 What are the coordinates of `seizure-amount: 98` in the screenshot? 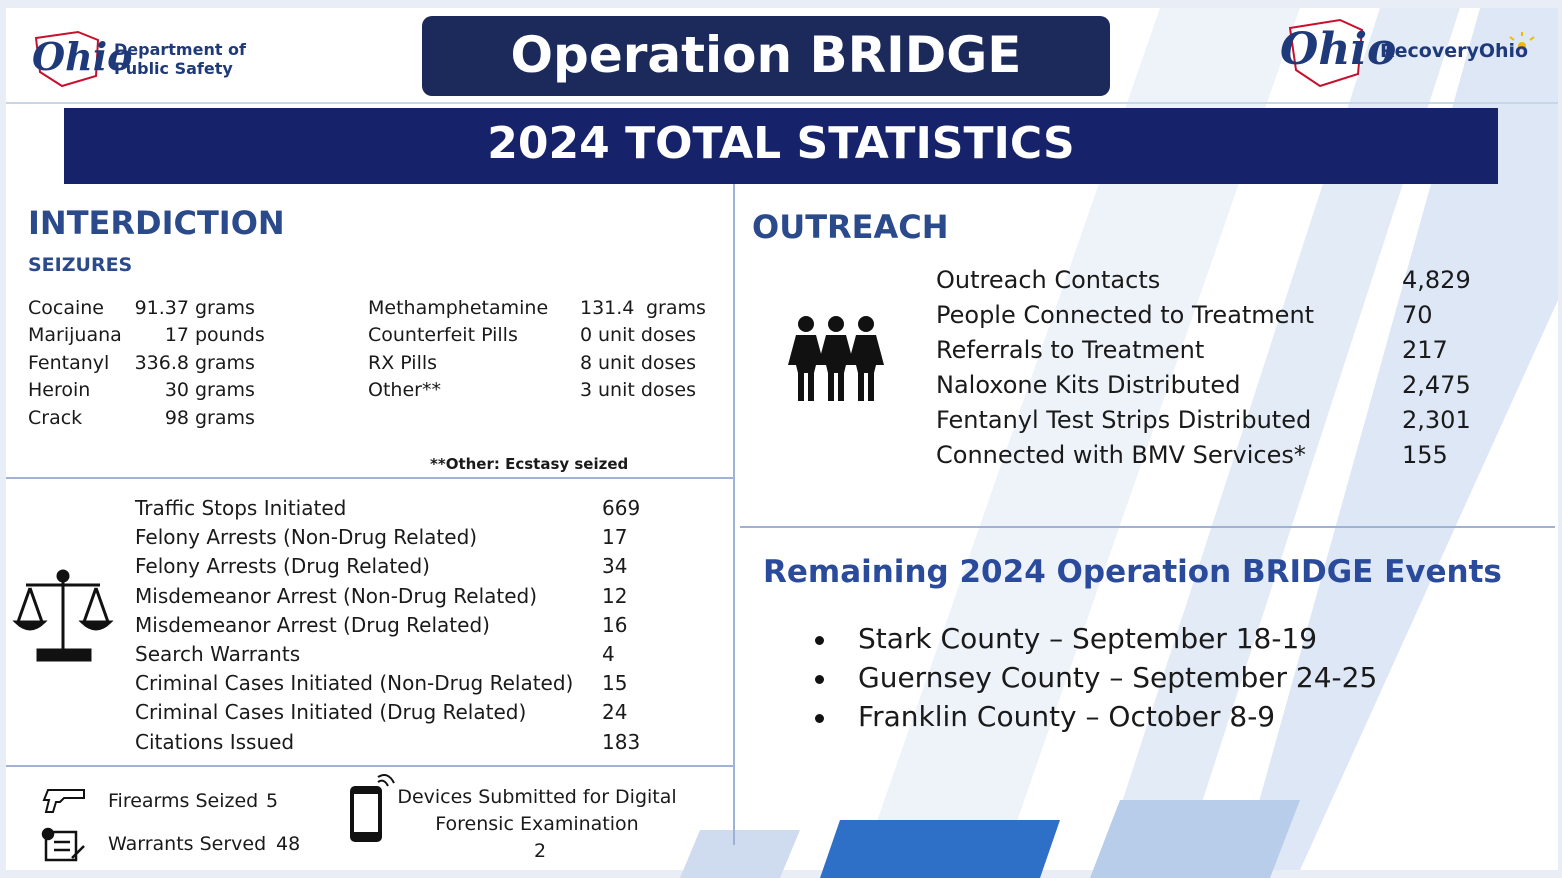 It's located at (176, 417).